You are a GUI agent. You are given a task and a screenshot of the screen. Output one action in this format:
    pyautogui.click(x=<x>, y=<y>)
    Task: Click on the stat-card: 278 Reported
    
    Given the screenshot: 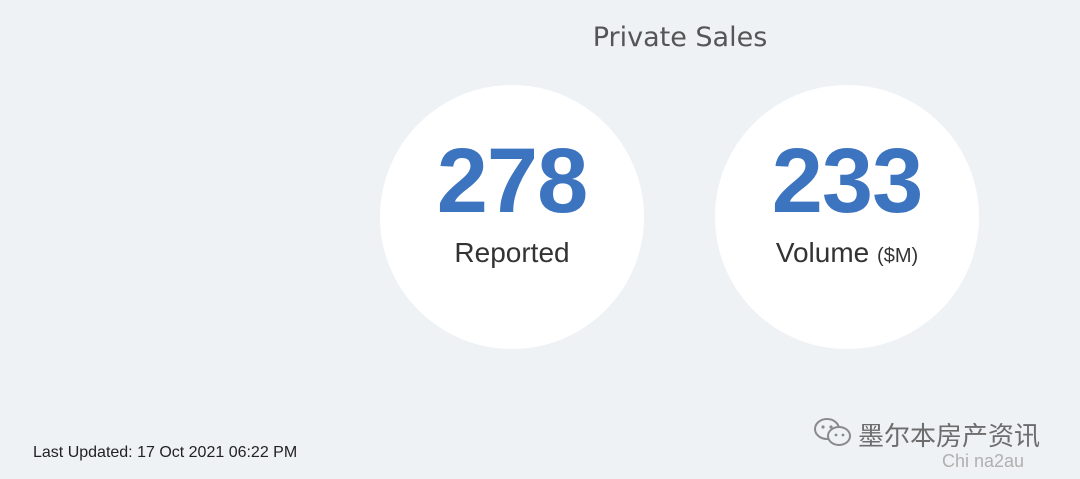 What is the action you would take?
    pyautogui.click(x=512, y=217)
    